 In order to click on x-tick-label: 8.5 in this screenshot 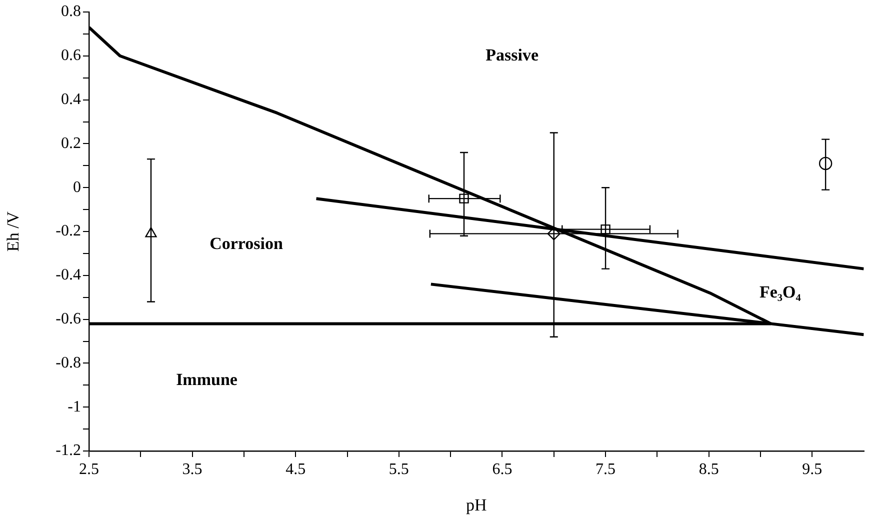, I will do `click(708, 469)`.